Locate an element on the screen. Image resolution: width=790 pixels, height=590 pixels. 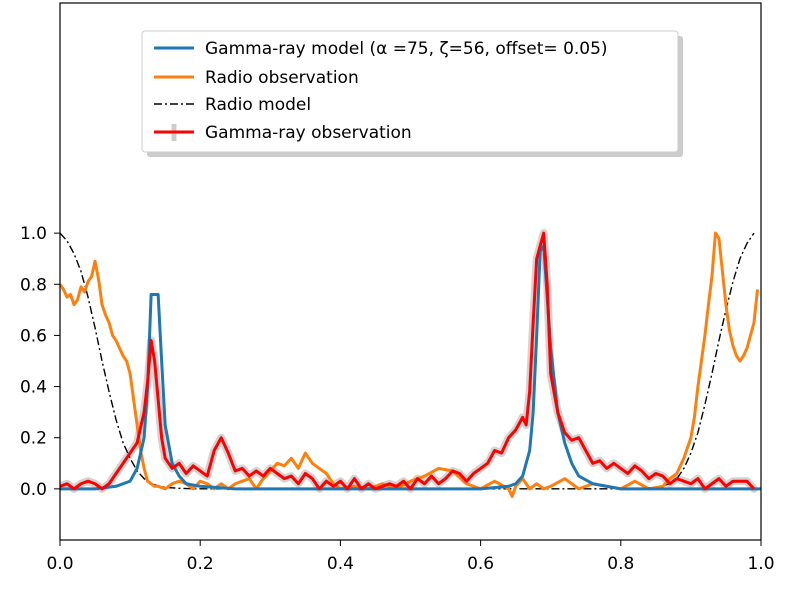
legend-label-gamma-observation: Gamma-ray observation is located at coordinates (308, 133).